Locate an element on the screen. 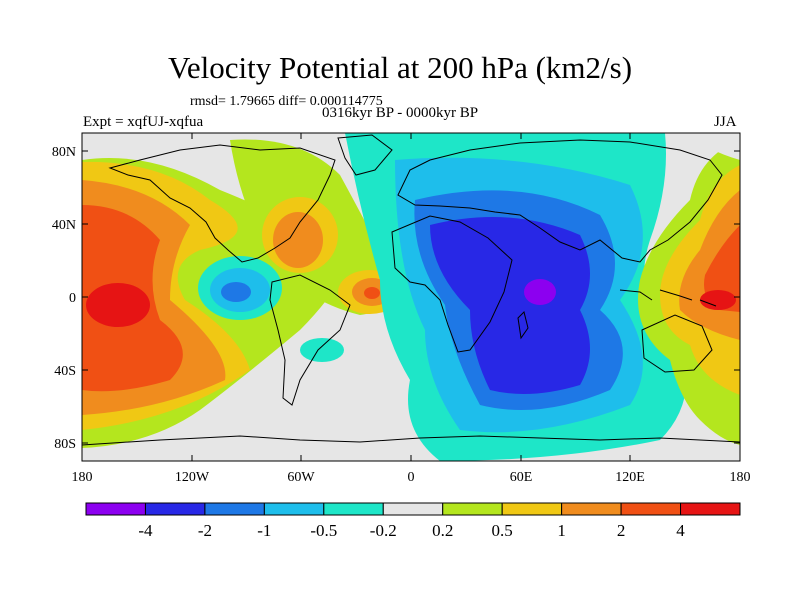  south-america-coastline is located at coordinates (310, 340).